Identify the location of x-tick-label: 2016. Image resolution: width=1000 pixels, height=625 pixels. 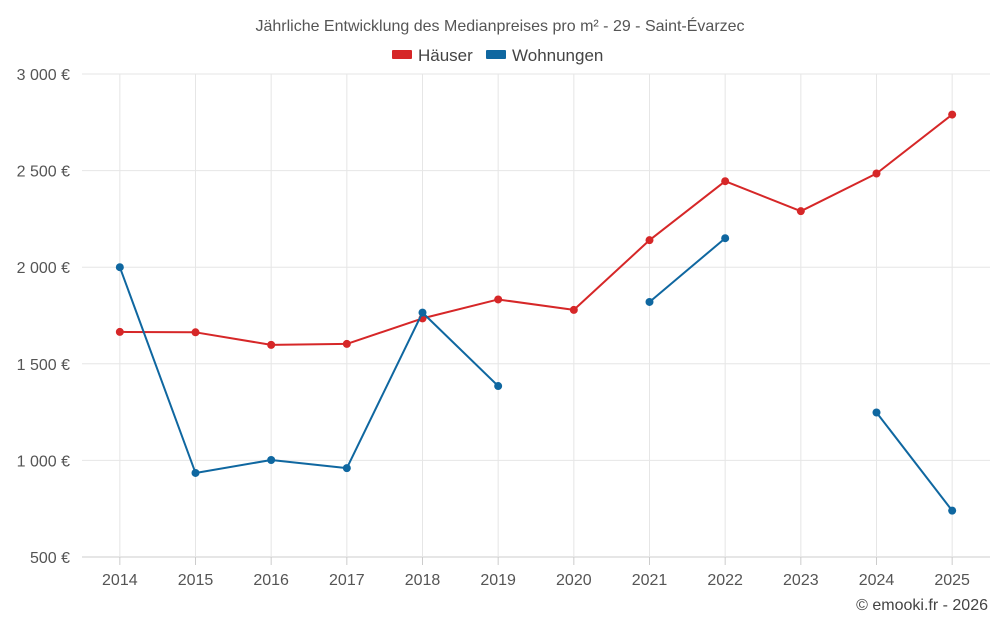
(271, 580).